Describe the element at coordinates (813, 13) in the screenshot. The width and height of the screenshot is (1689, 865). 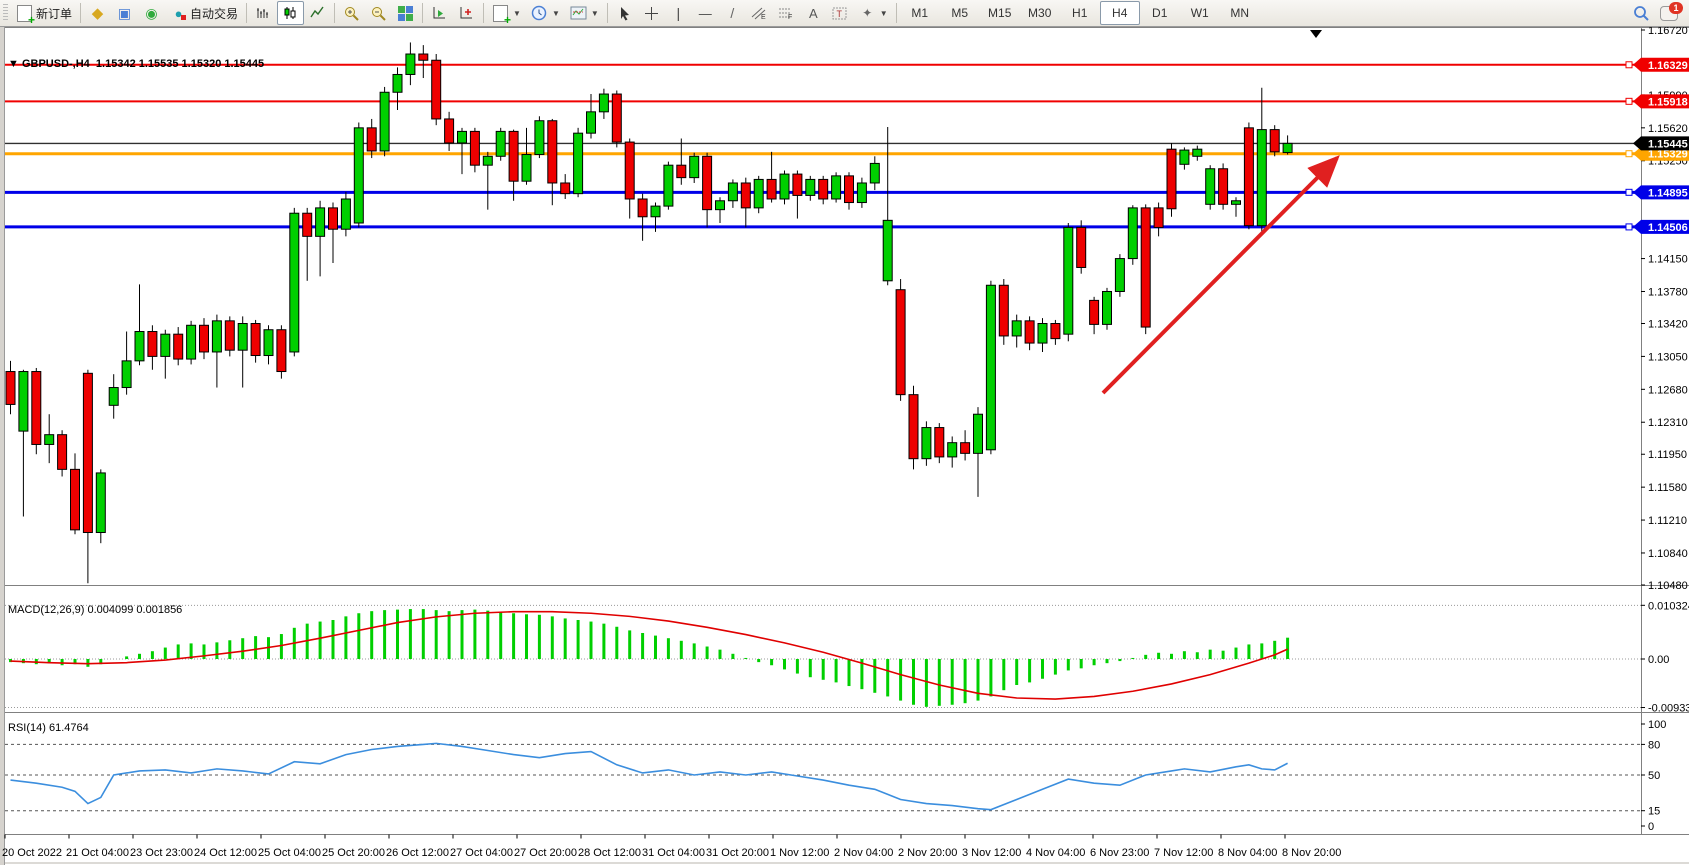
I see `text-tool: A` at that location.